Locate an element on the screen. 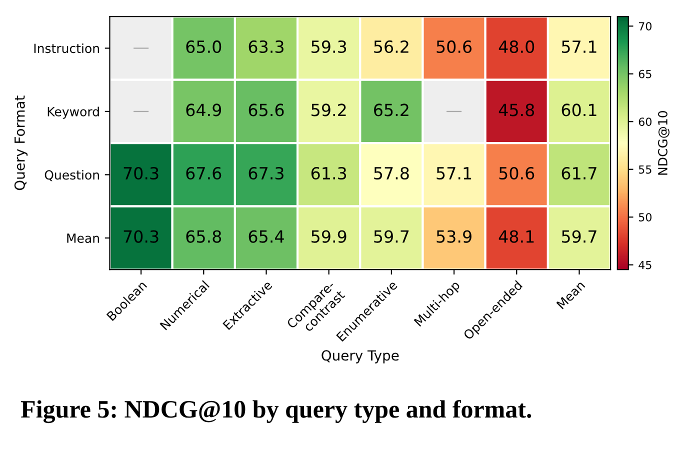 The width and height of the screenshot is (686, 473). data-label: 61.7 is located at coordinates (579, 173).